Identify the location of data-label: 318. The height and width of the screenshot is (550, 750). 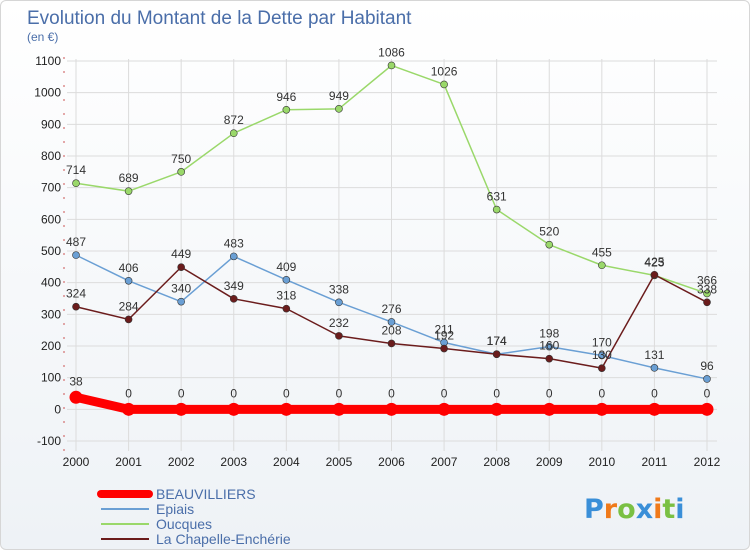
(286, 296).